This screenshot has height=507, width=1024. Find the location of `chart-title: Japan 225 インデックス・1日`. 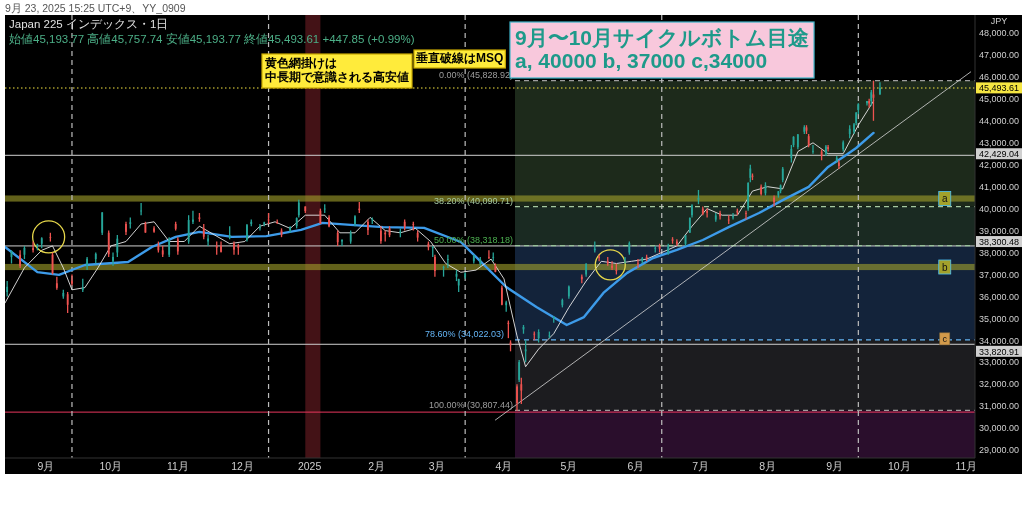

chart-title: Japan 225 インデックス・1日 is located at coordinates (89, 24).